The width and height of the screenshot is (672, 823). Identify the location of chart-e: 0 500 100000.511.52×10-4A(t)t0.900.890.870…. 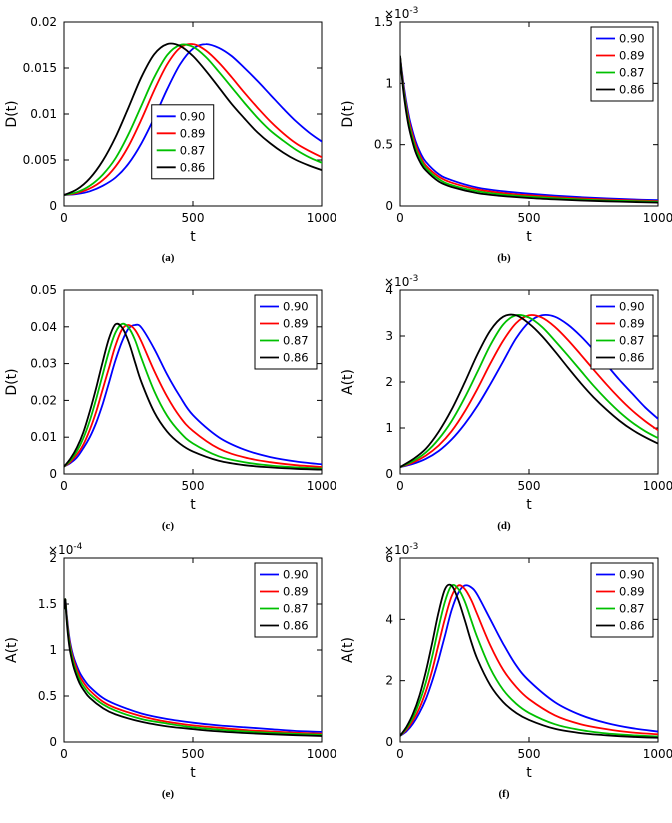
(170, 661).